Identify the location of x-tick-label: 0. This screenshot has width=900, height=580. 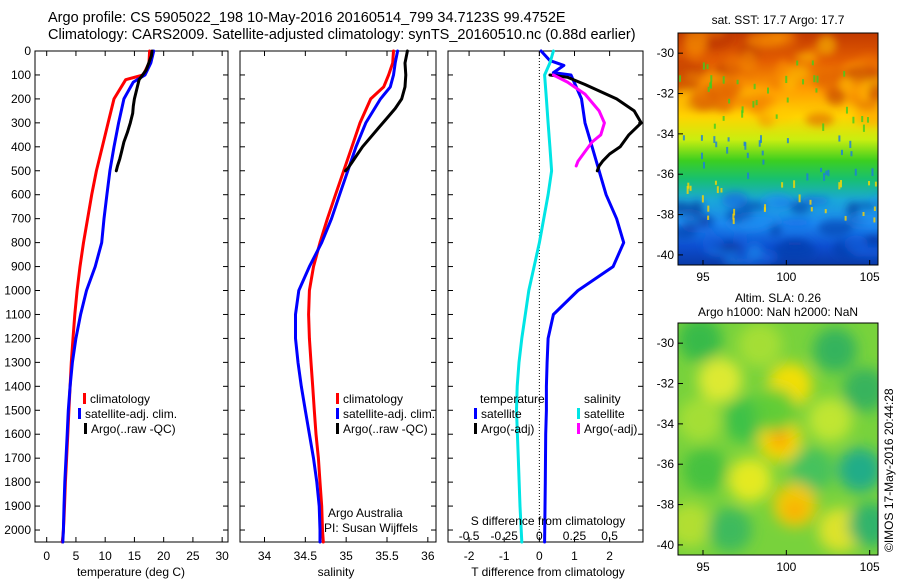
(46, 556).